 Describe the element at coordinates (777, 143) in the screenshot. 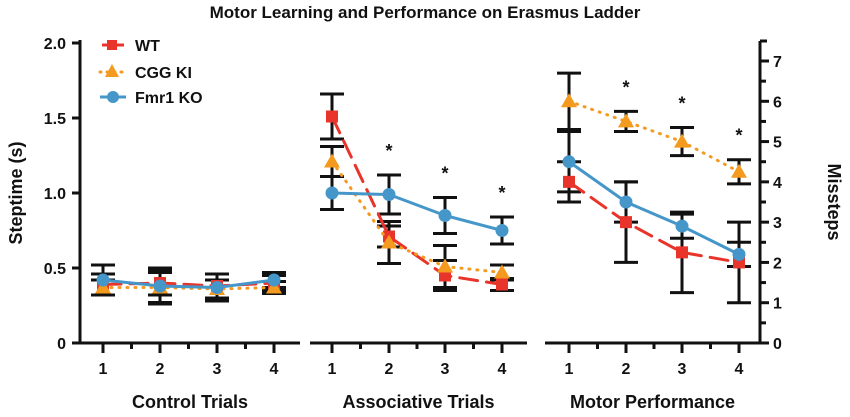

I see `right-axis-tick-label: 5` at that location.